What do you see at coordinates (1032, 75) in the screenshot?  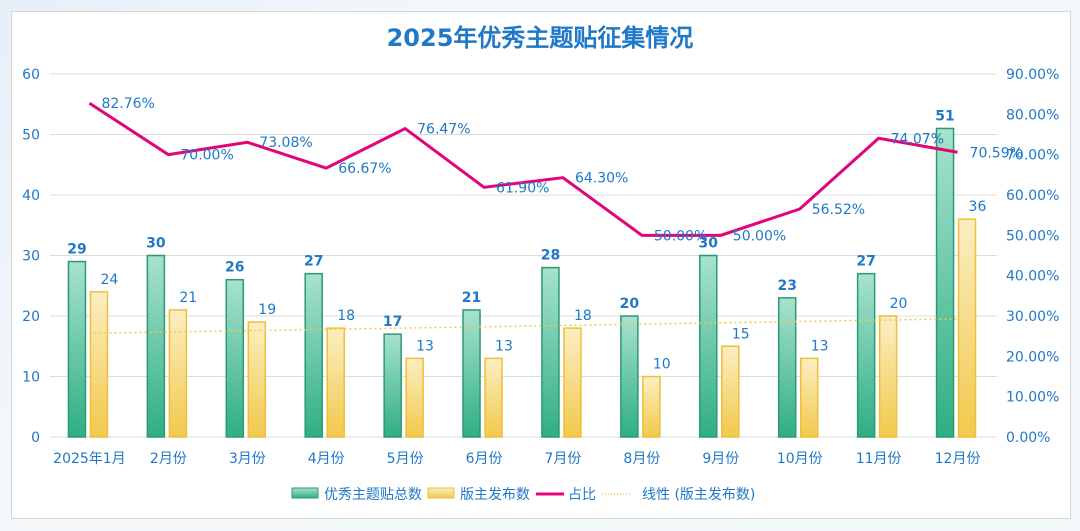 I see `y-right-tick: 90.00%` at bounding box center [1032, 75].